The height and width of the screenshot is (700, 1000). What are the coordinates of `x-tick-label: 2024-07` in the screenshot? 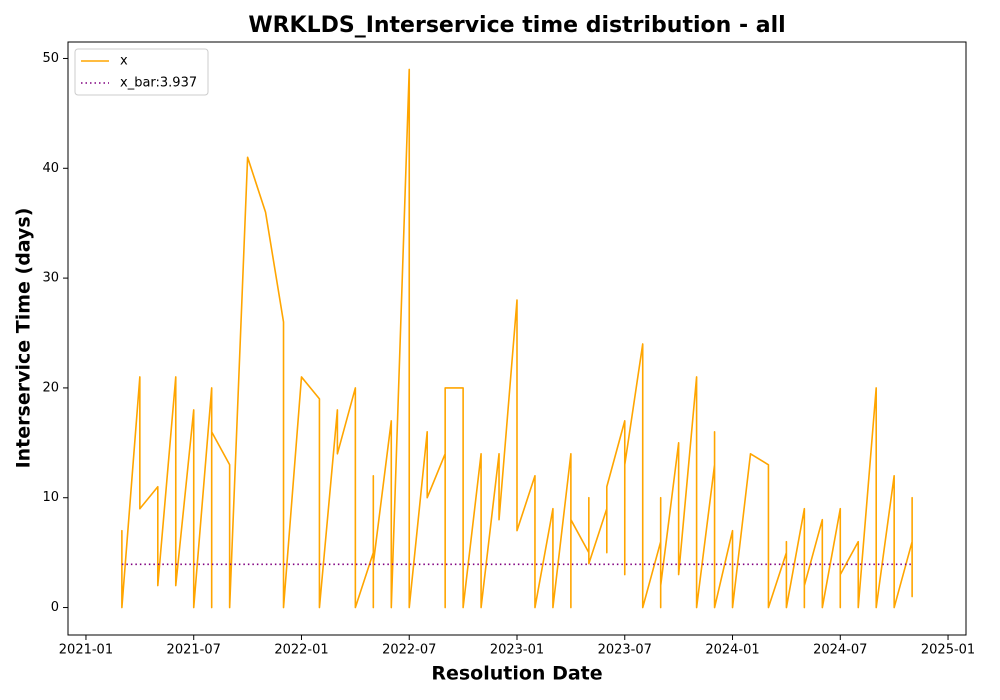 It's located at (840, 650).